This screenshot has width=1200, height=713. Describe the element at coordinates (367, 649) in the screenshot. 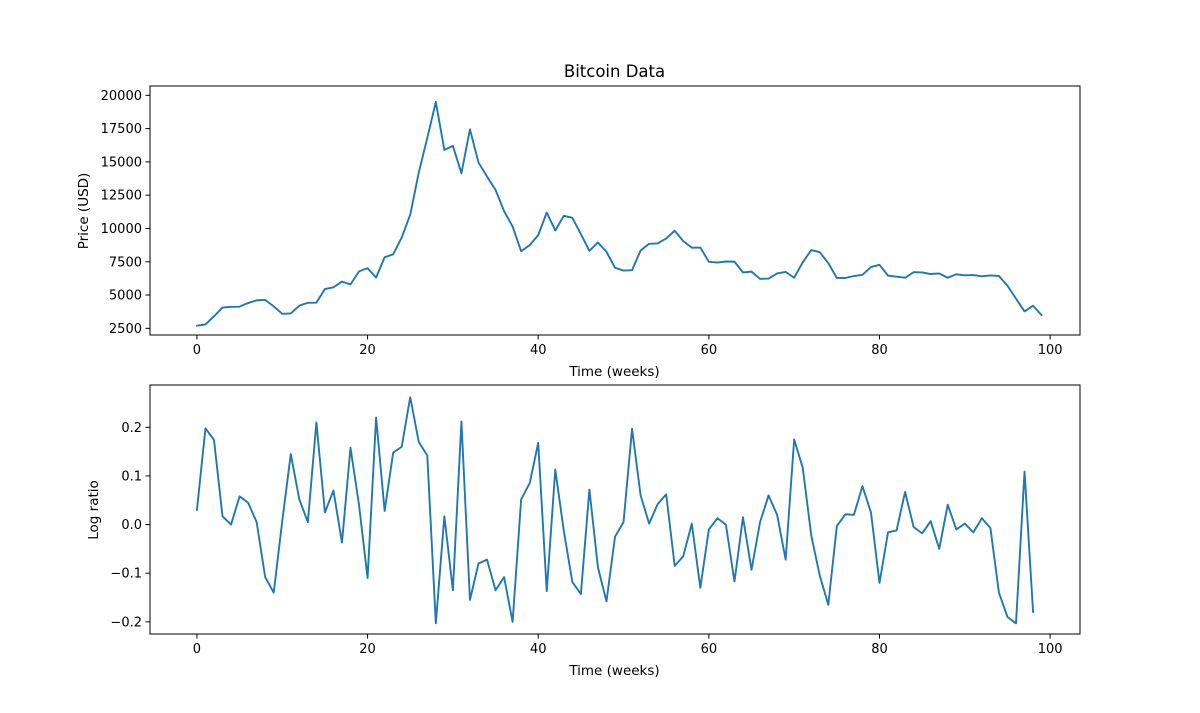

I see `log-ratio-x-tick-label: 20` at that location.